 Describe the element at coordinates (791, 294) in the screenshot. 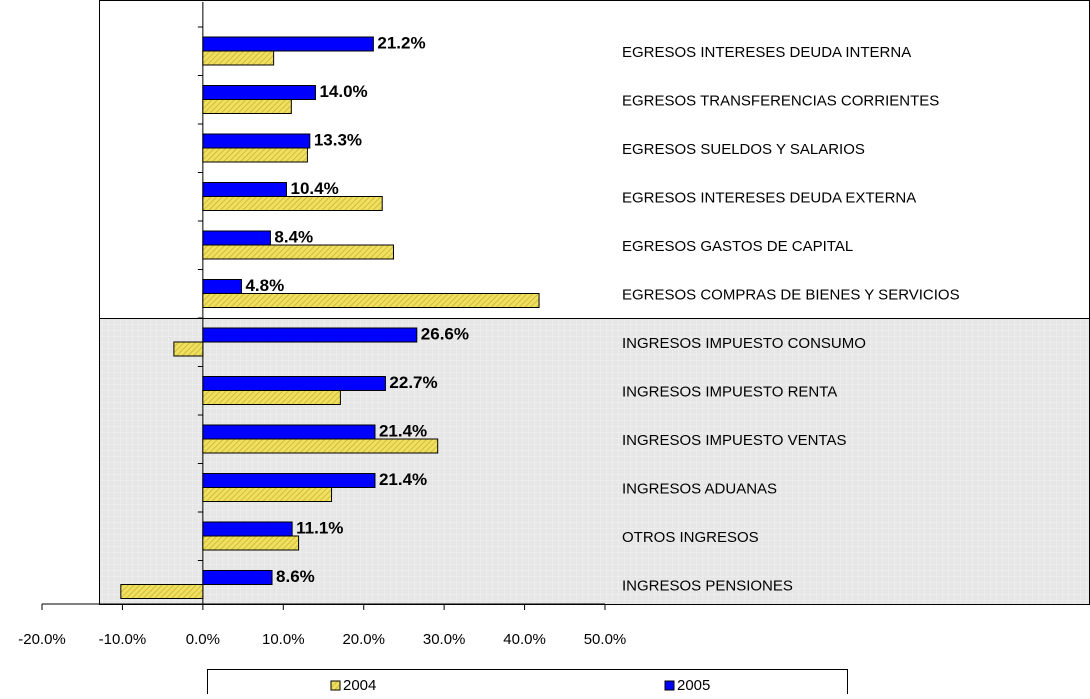

I see `category-label: EGRESOS COMPRAS DE BIENES Y SERVICIOS` at that location.